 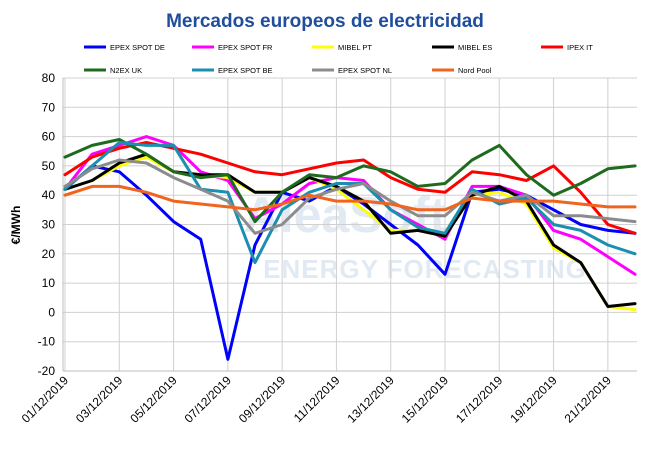 I want to click on y-tick-label: 50, so click(x=49, y=166).